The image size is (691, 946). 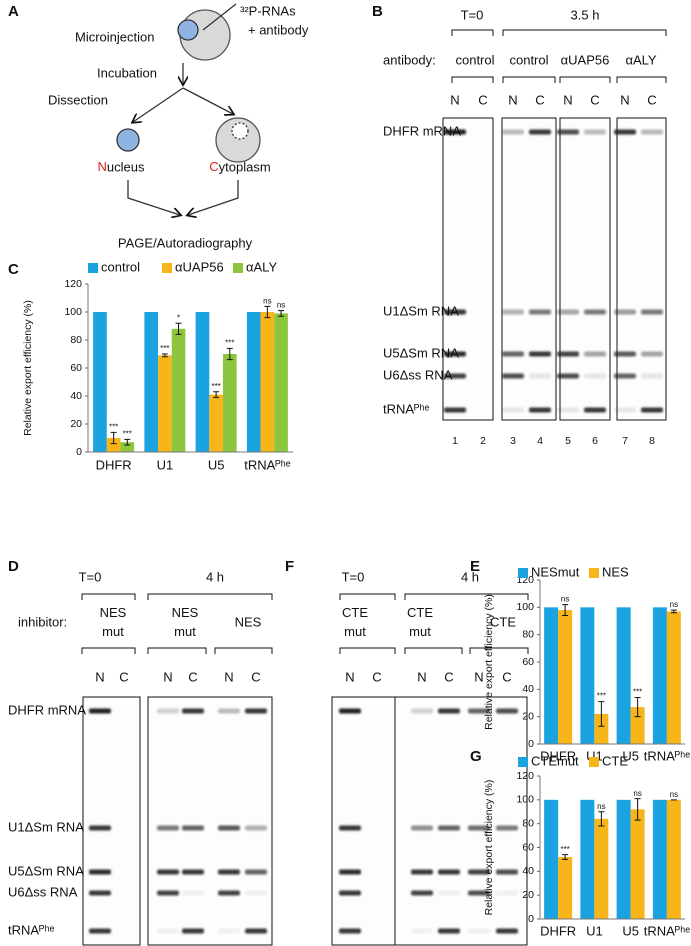 I want to click on y-tick-label: 0, so click(x=531, y=744).